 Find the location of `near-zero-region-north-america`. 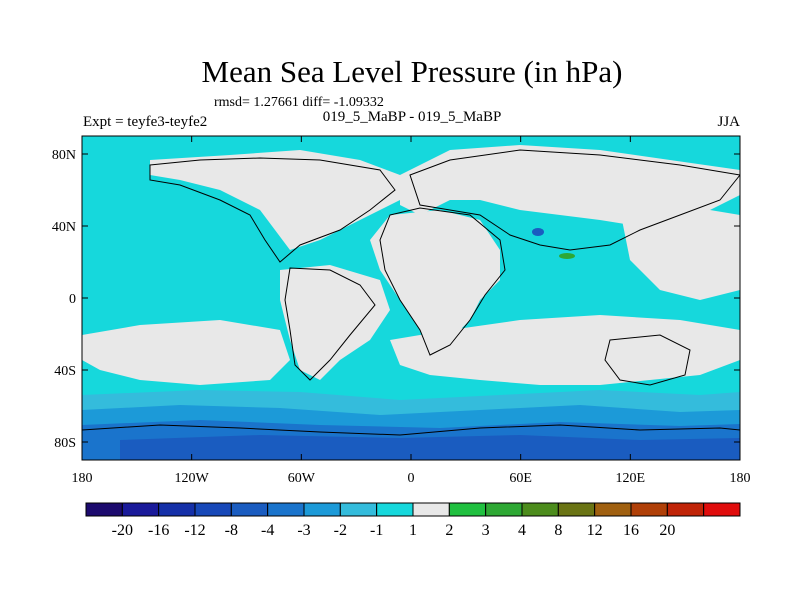

near-zero-region-north-america is located at coordinates (275, 200).